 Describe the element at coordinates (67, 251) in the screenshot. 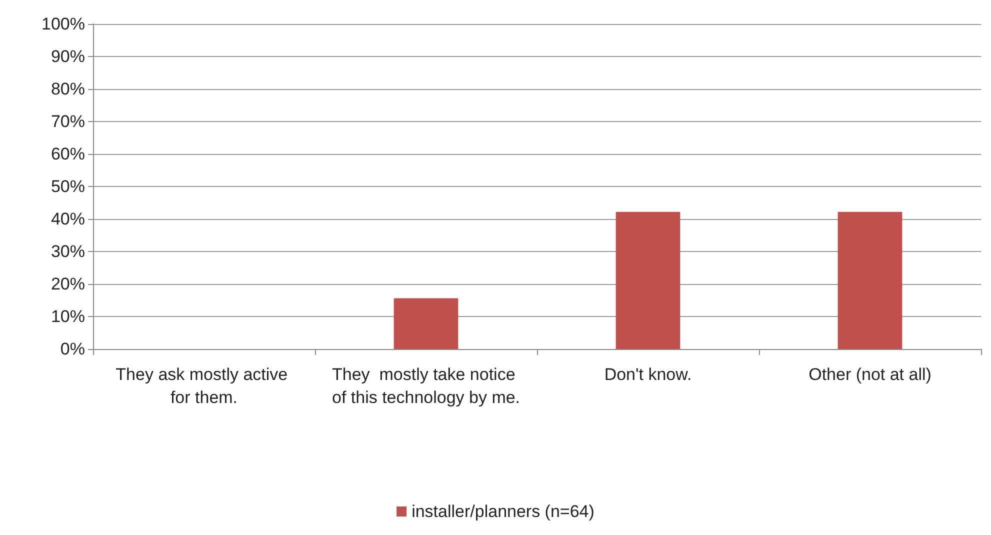

I see `y-tick-label: 30%` at that location.